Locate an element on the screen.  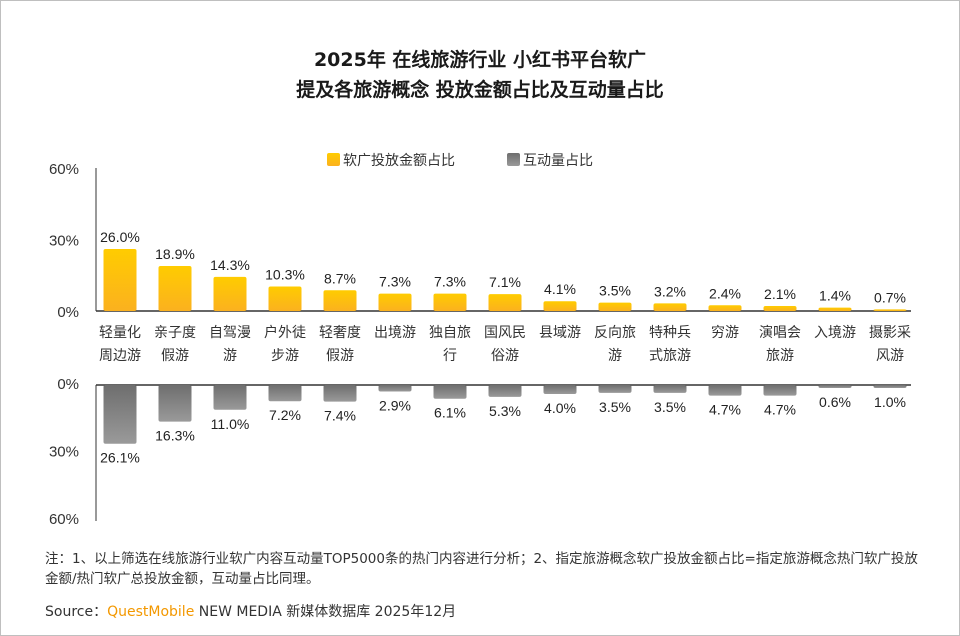
category-label: 摄影采 is located at coordinates (890, 333).